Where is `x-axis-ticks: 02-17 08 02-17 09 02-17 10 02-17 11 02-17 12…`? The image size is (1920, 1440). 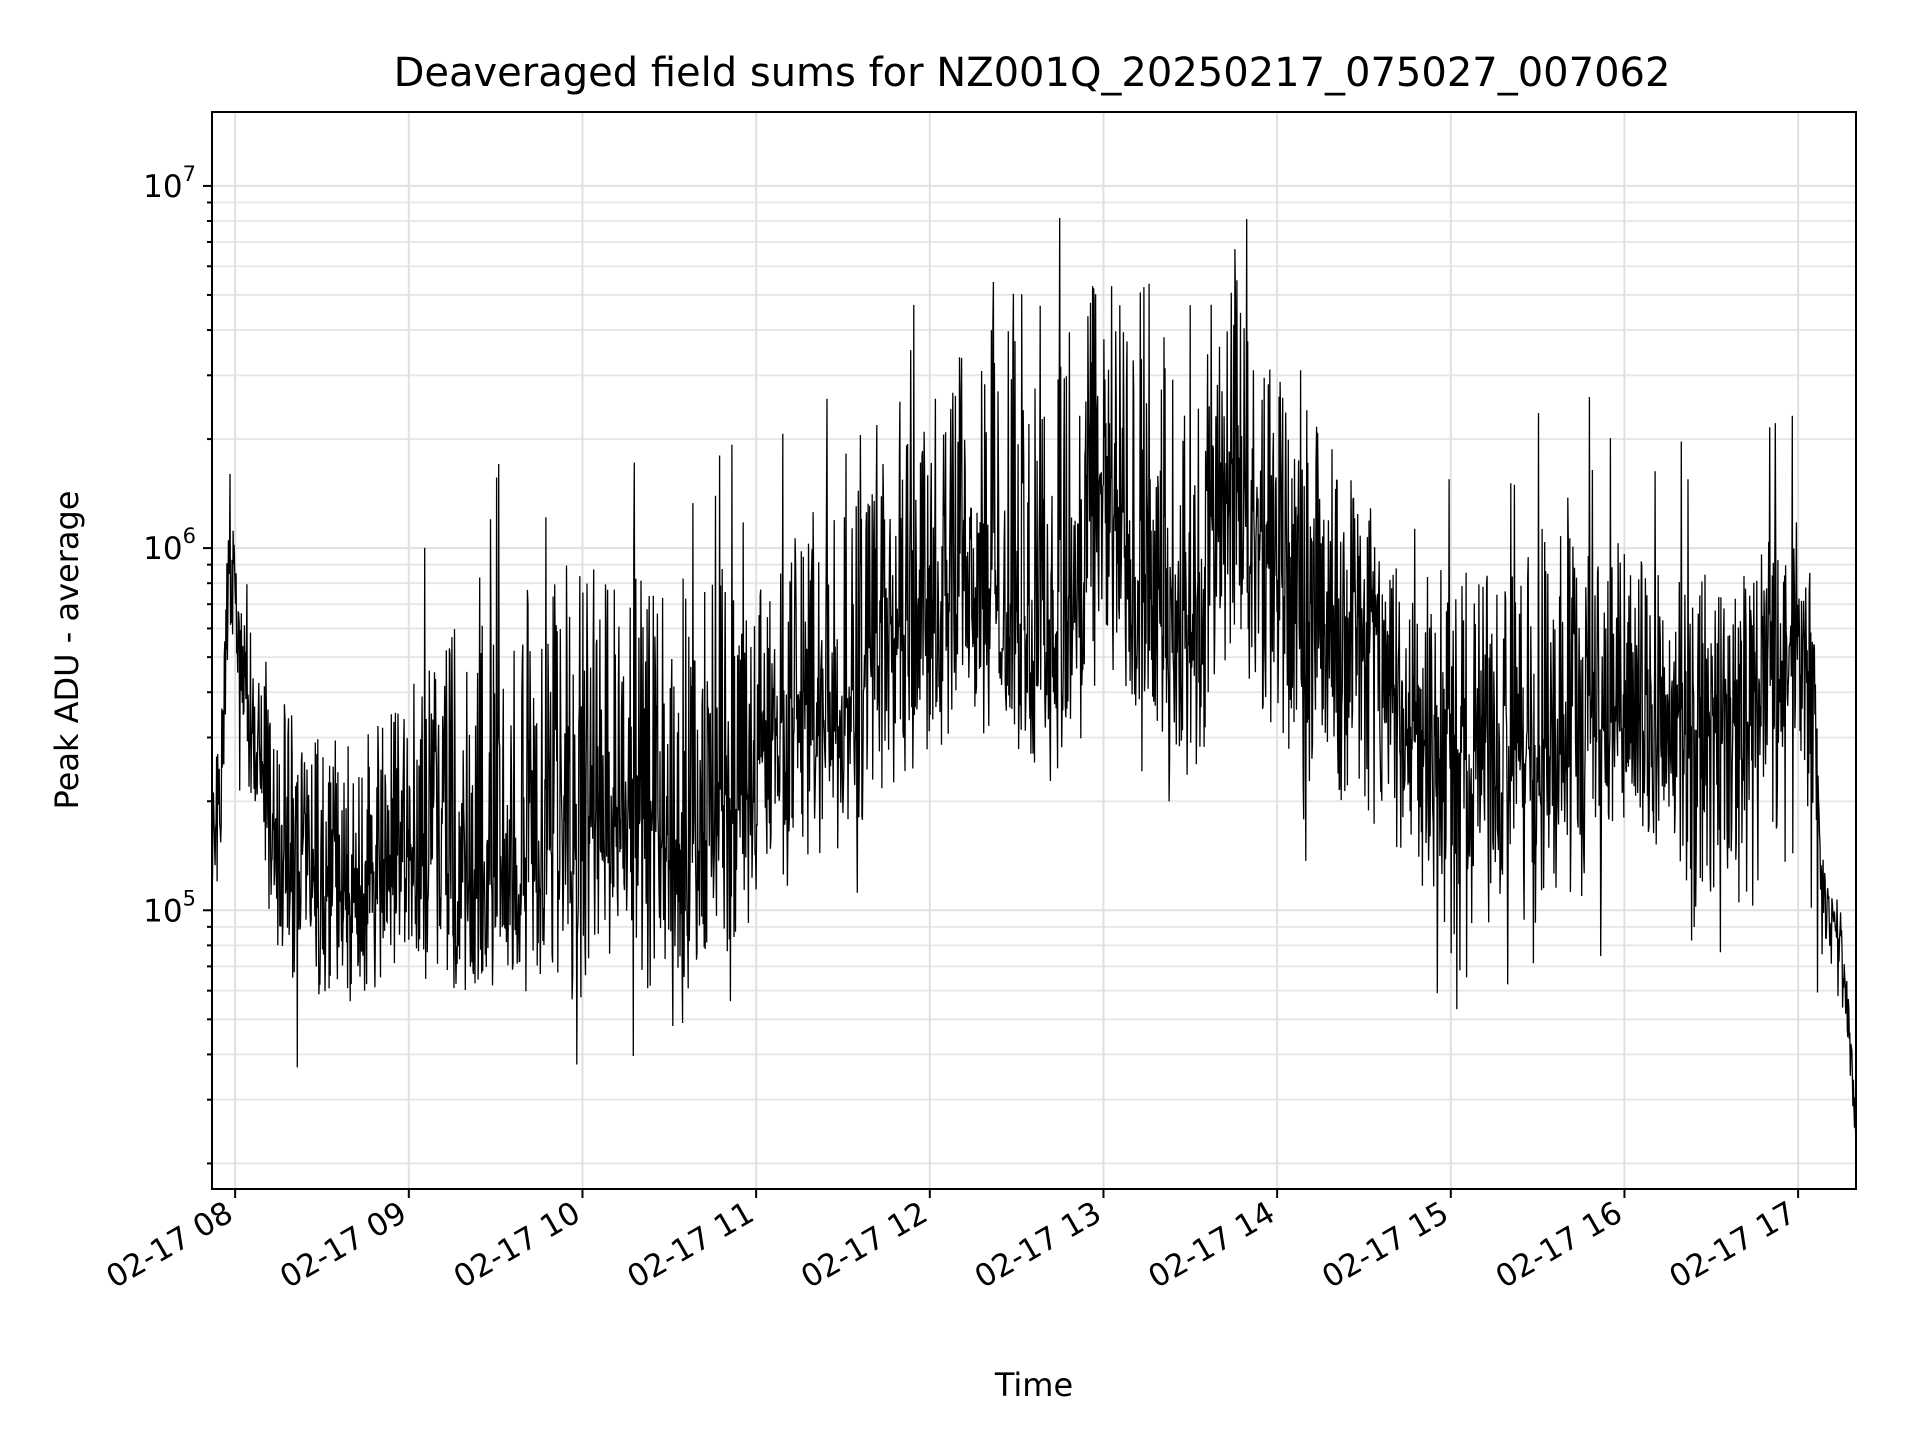 x-axis-ticks: 02-17 08 02-17 09 02-17 10 02-17 11 02-17 12… is located at coordinates (951, 1242).